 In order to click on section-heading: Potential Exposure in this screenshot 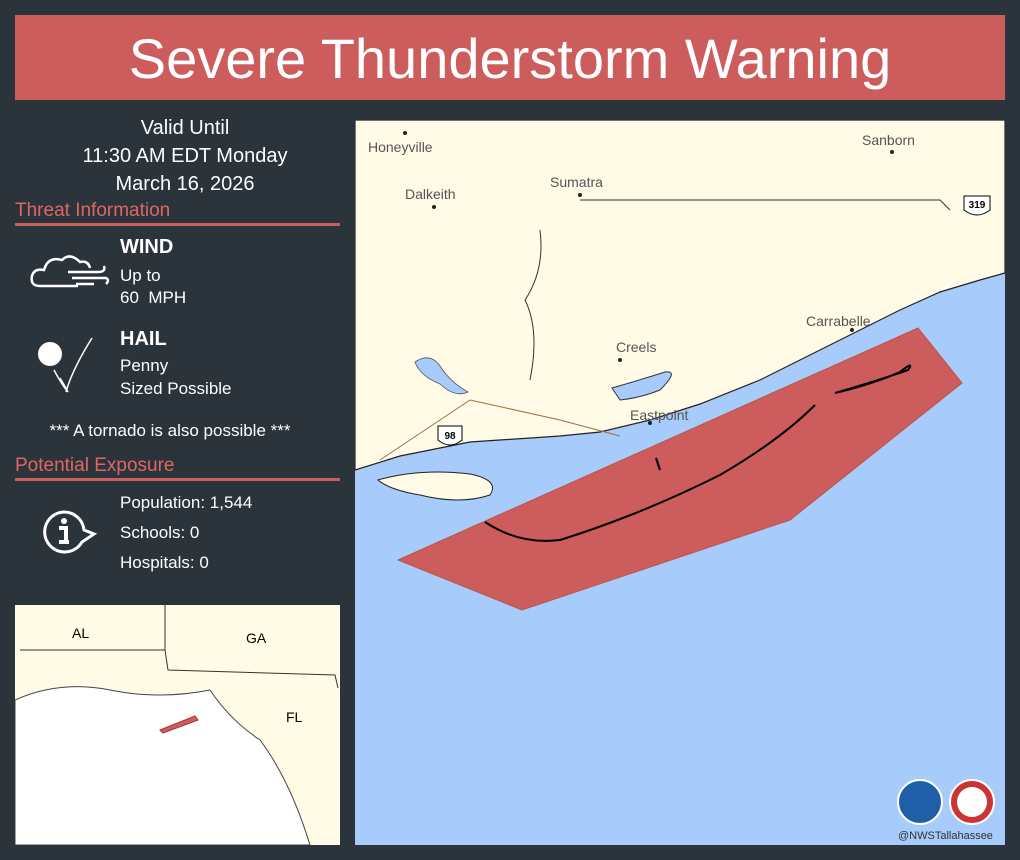, I will do `click(177, 468)`.